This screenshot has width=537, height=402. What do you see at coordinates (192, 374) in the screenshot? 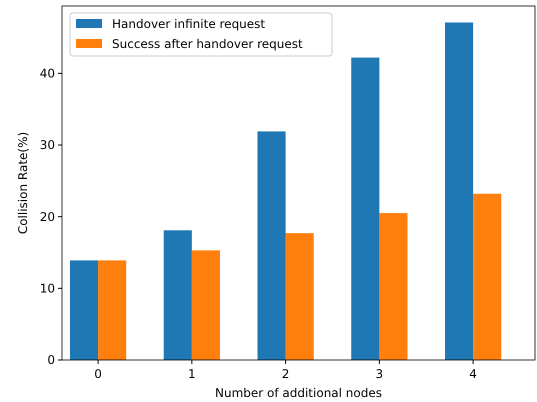
I see `x-tick-label: 1` at bounding box center [192, 374].